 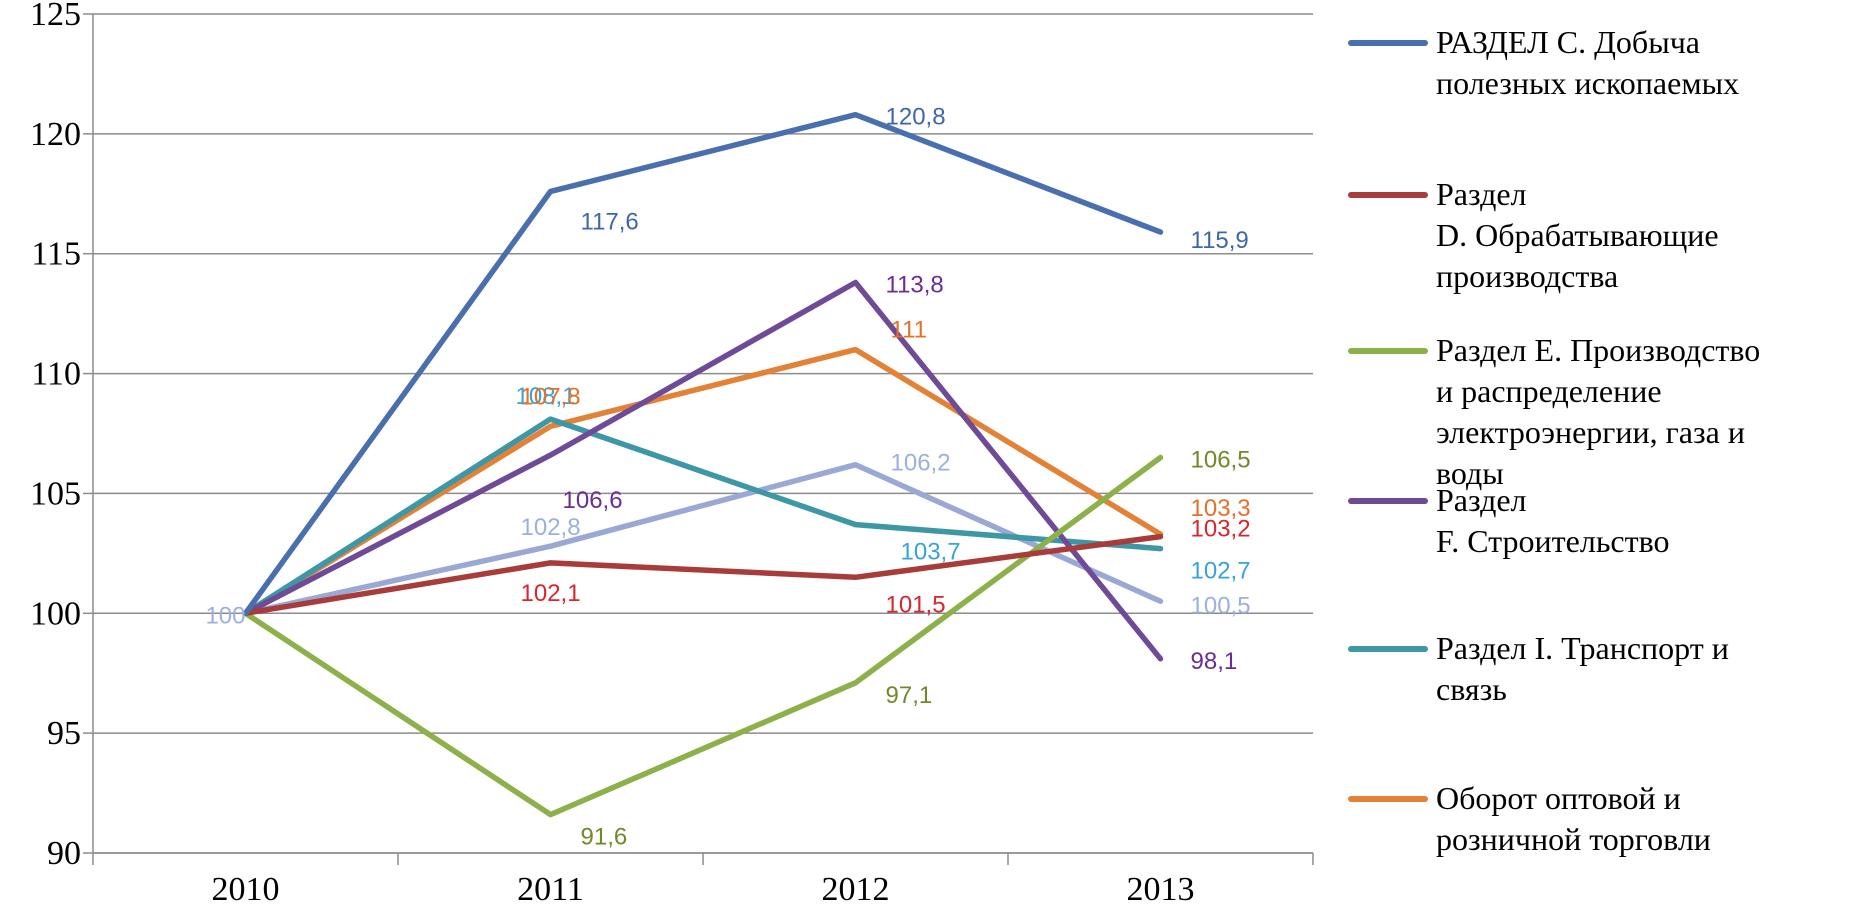 What do you see at coordinates (551, 396) in the screenshot?
I see `data-label: 107,8` at bounding box center [551, 396].